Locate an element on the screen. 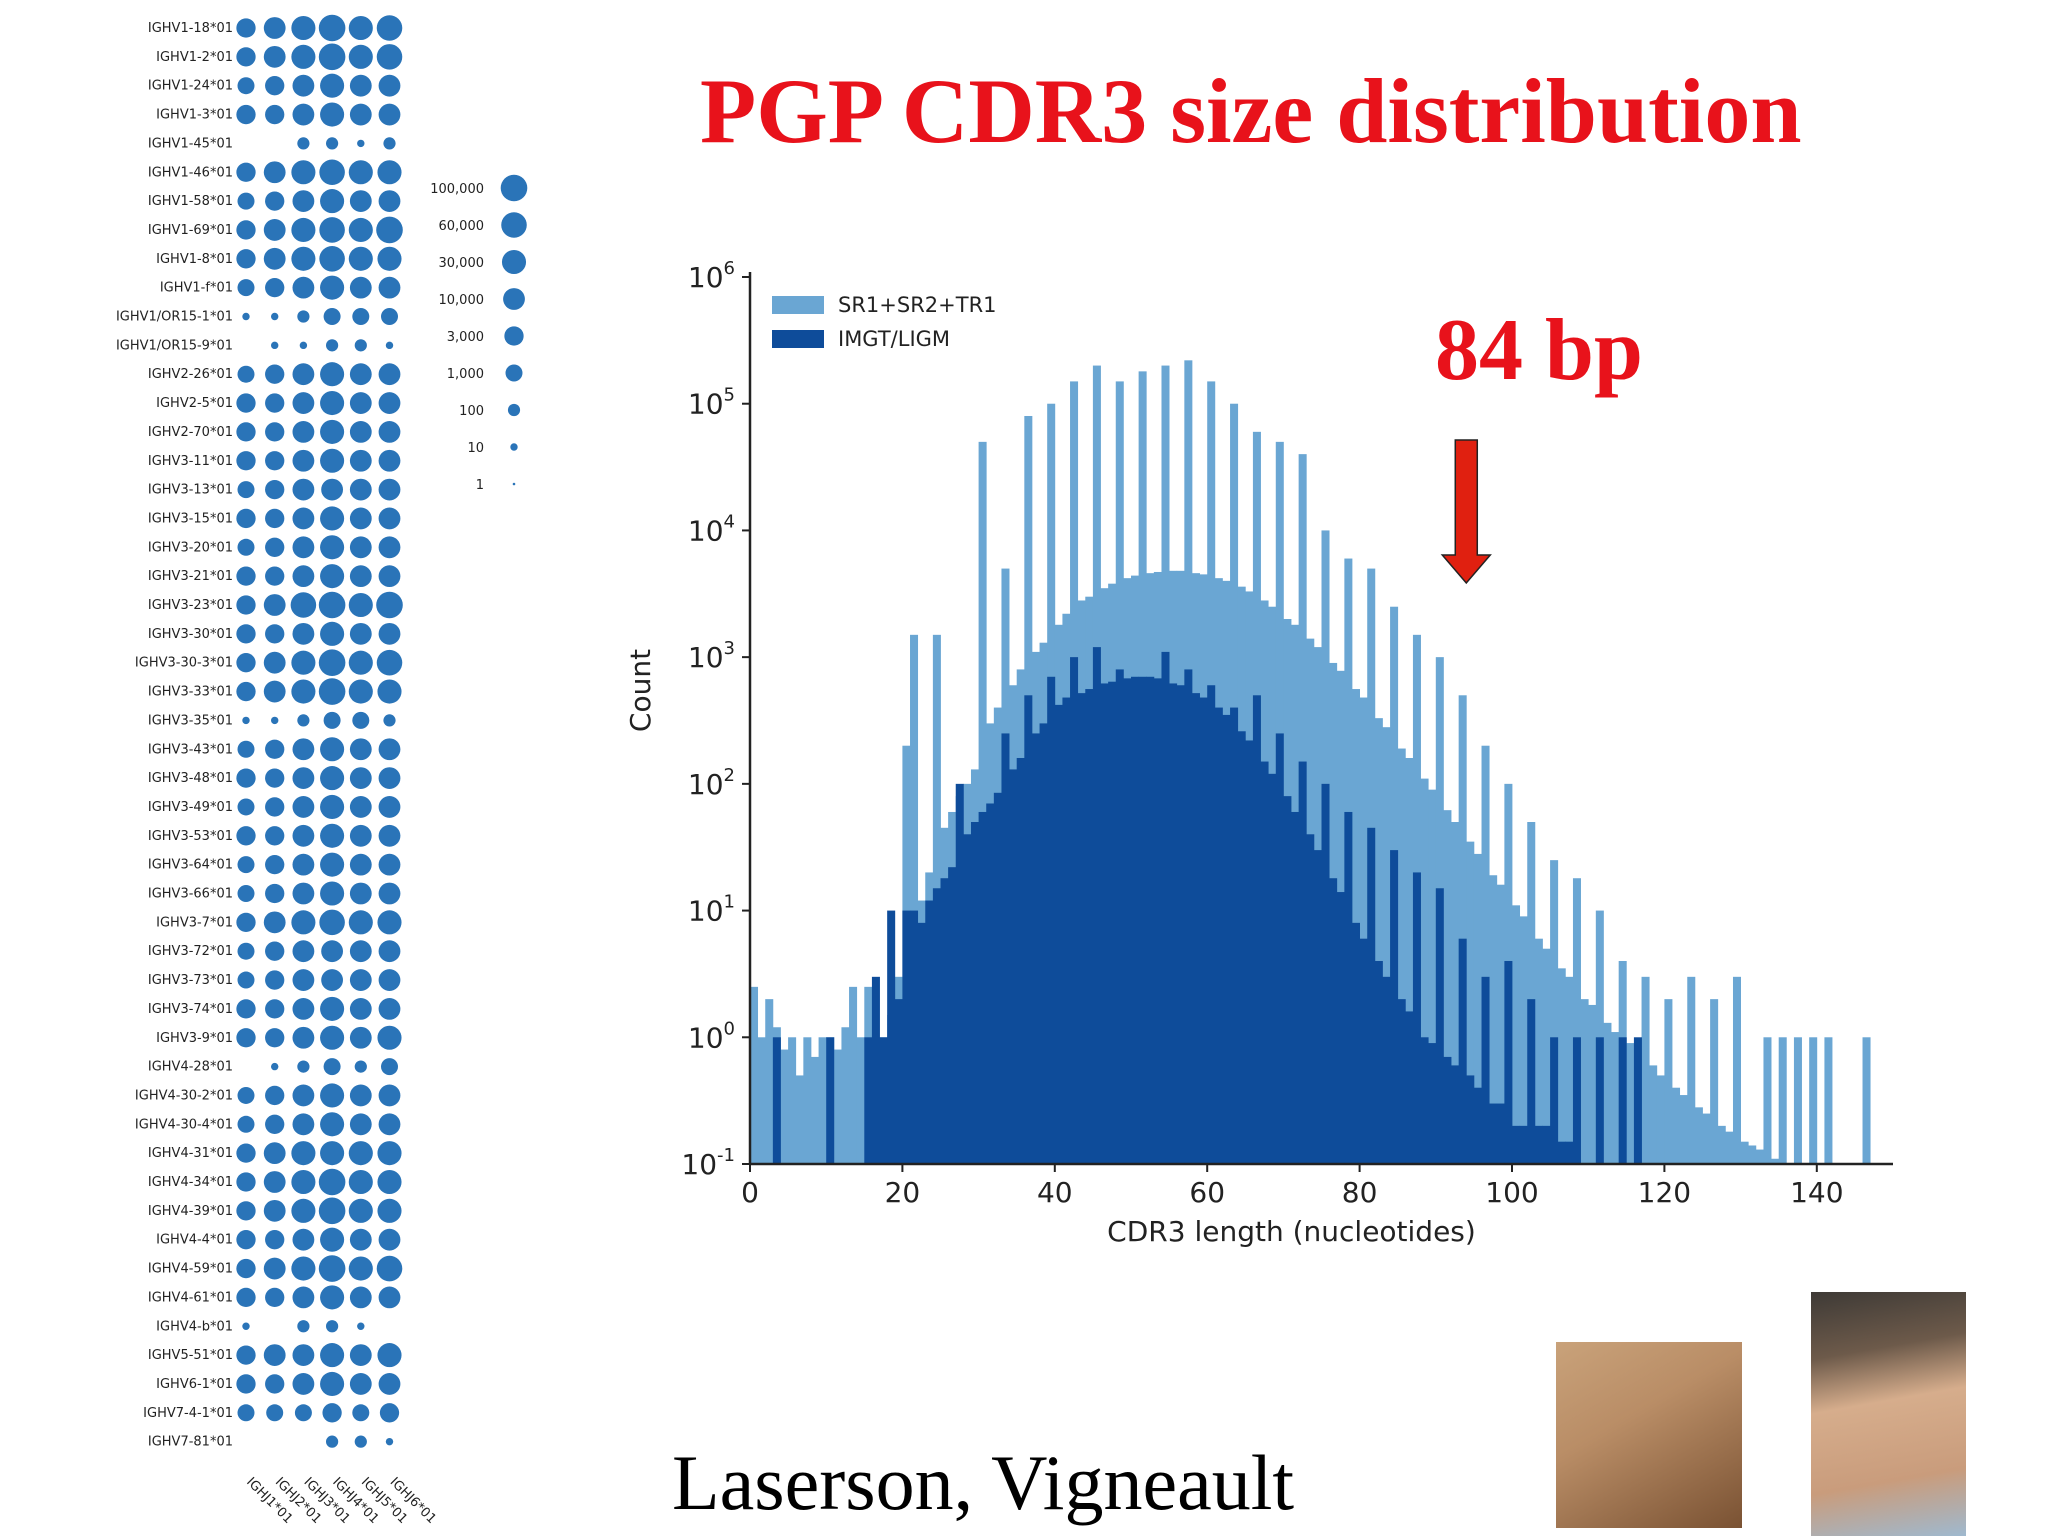 This screenshot has height=1536, width=2048. v-gene-label: IGHV1-46*01 is located at coordinates (190, 172).